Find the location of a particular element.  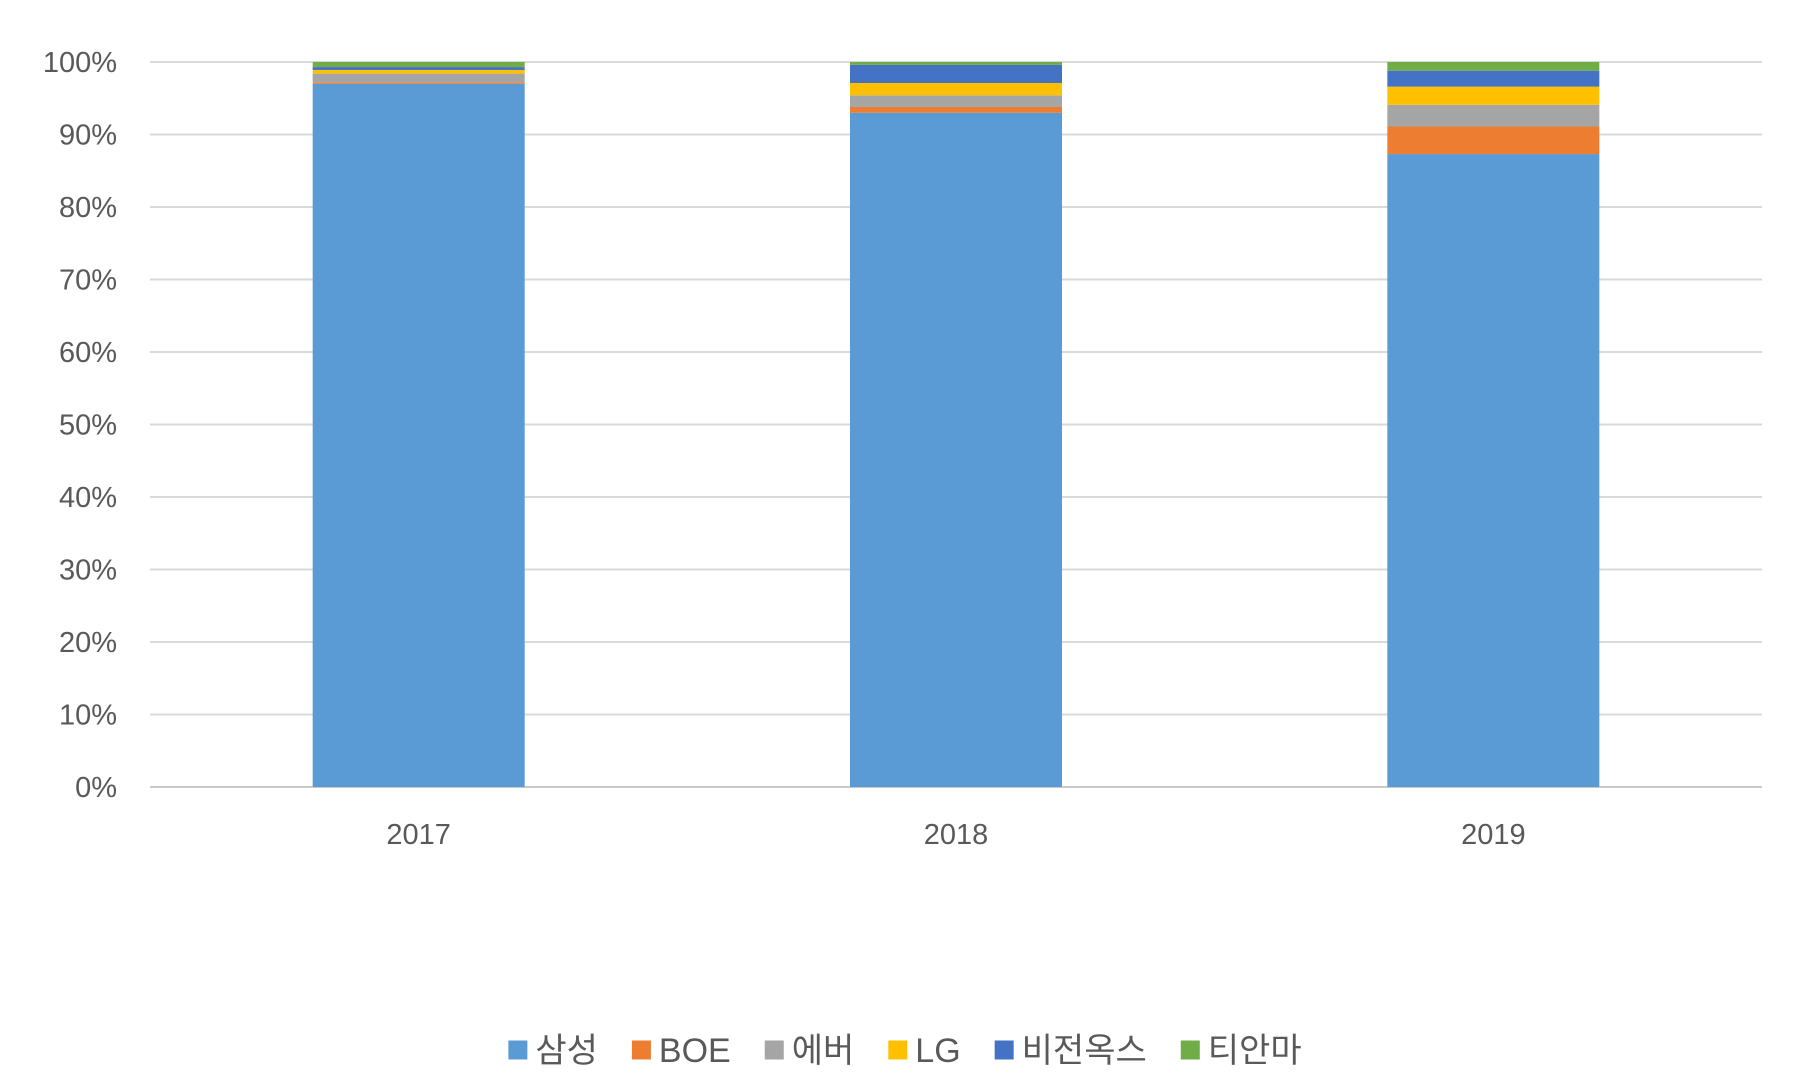

y-tick-label: 50% is located at coordinates (88, 426).